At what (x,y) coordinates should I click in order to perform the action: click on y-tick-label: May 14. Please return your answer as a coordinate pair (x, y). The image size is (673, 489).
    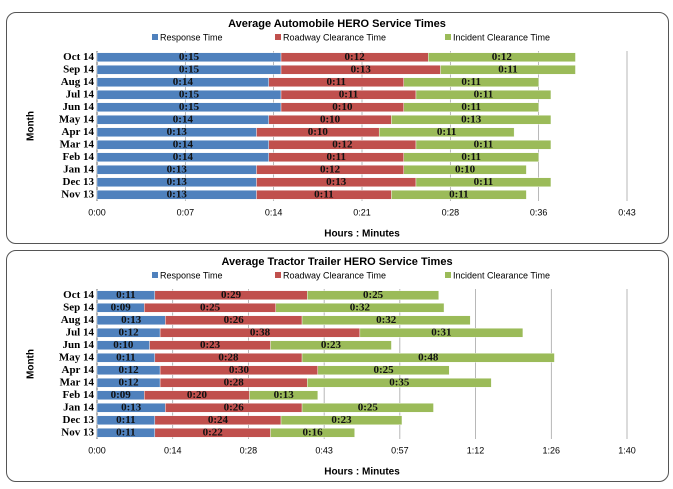
    Looking at the image, I should click on (77, 119).